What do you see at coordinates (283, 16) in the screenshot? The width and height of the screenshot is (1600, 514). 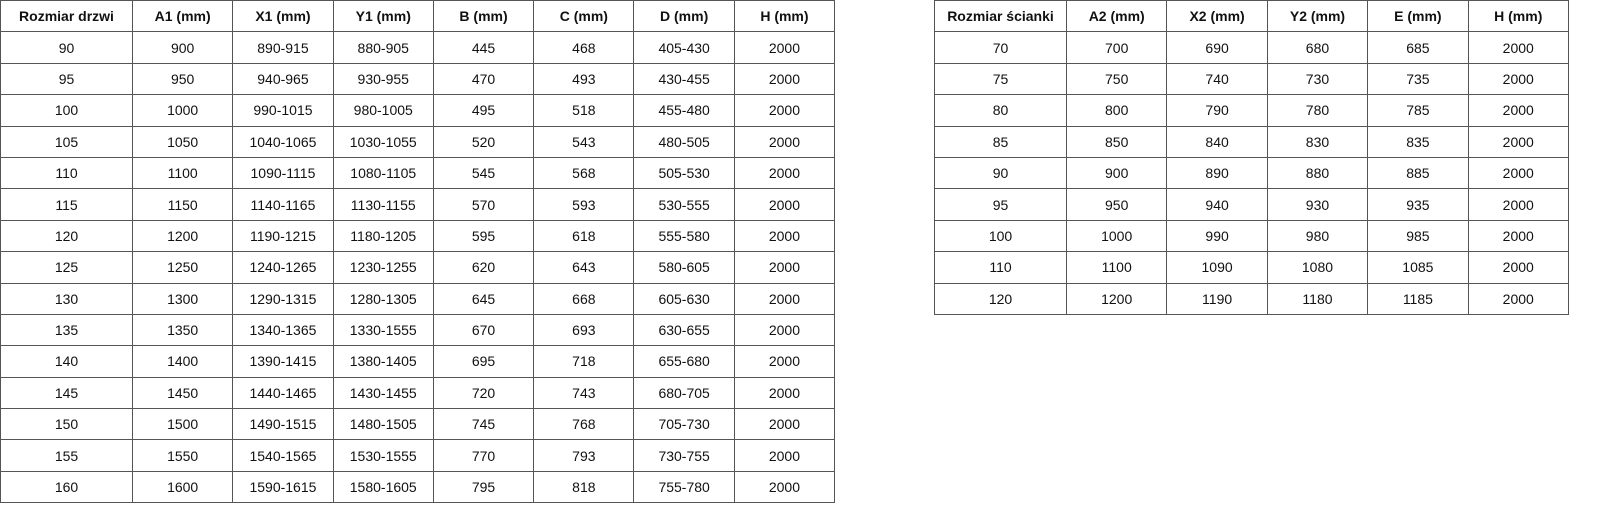 I see `column-header: X1 (mm)` at bounding box center [283, 16].